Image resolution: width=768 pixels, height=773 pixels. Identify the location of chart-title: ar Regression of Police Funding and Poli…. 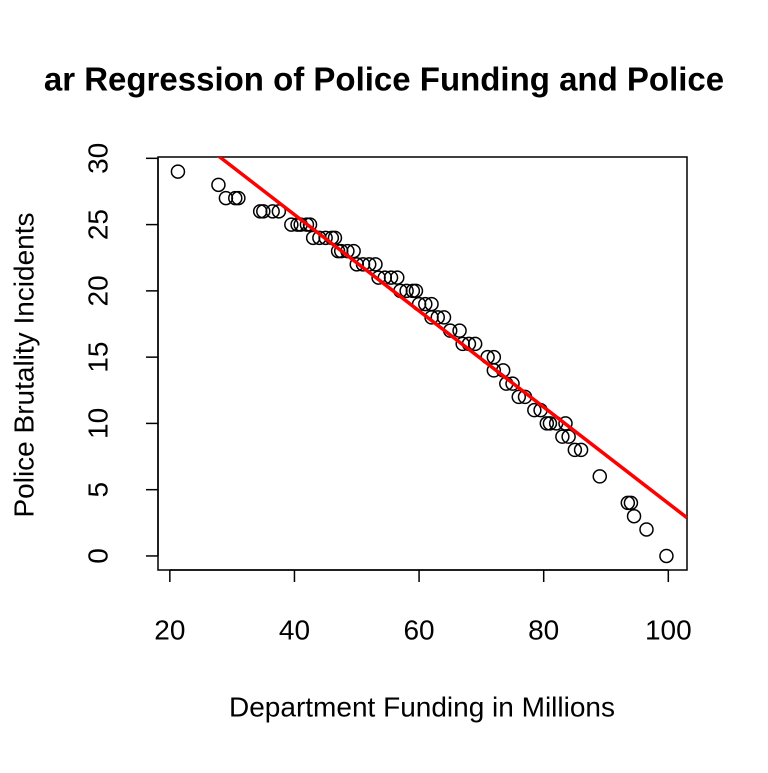
(384, 79).